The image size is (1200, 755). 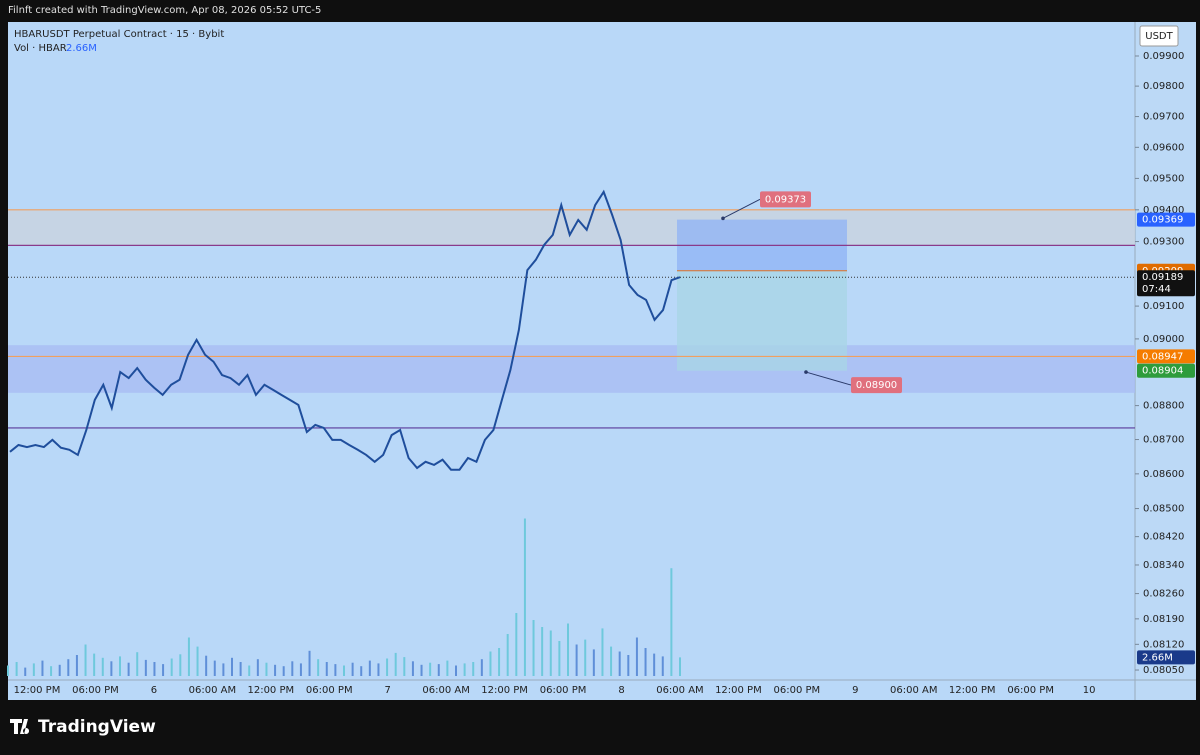 I want to click on volume-tag, so click(x=1166, y=657).